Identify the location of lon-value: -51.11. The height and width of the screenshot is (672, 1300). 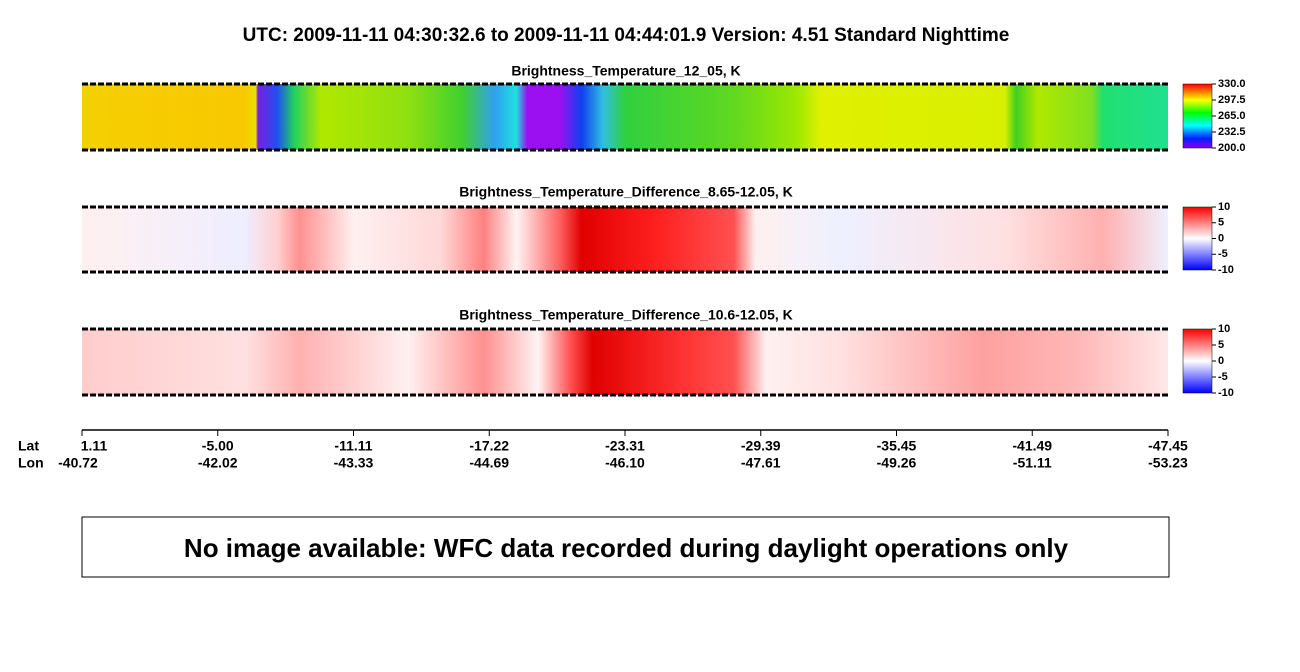
(1032, 463).